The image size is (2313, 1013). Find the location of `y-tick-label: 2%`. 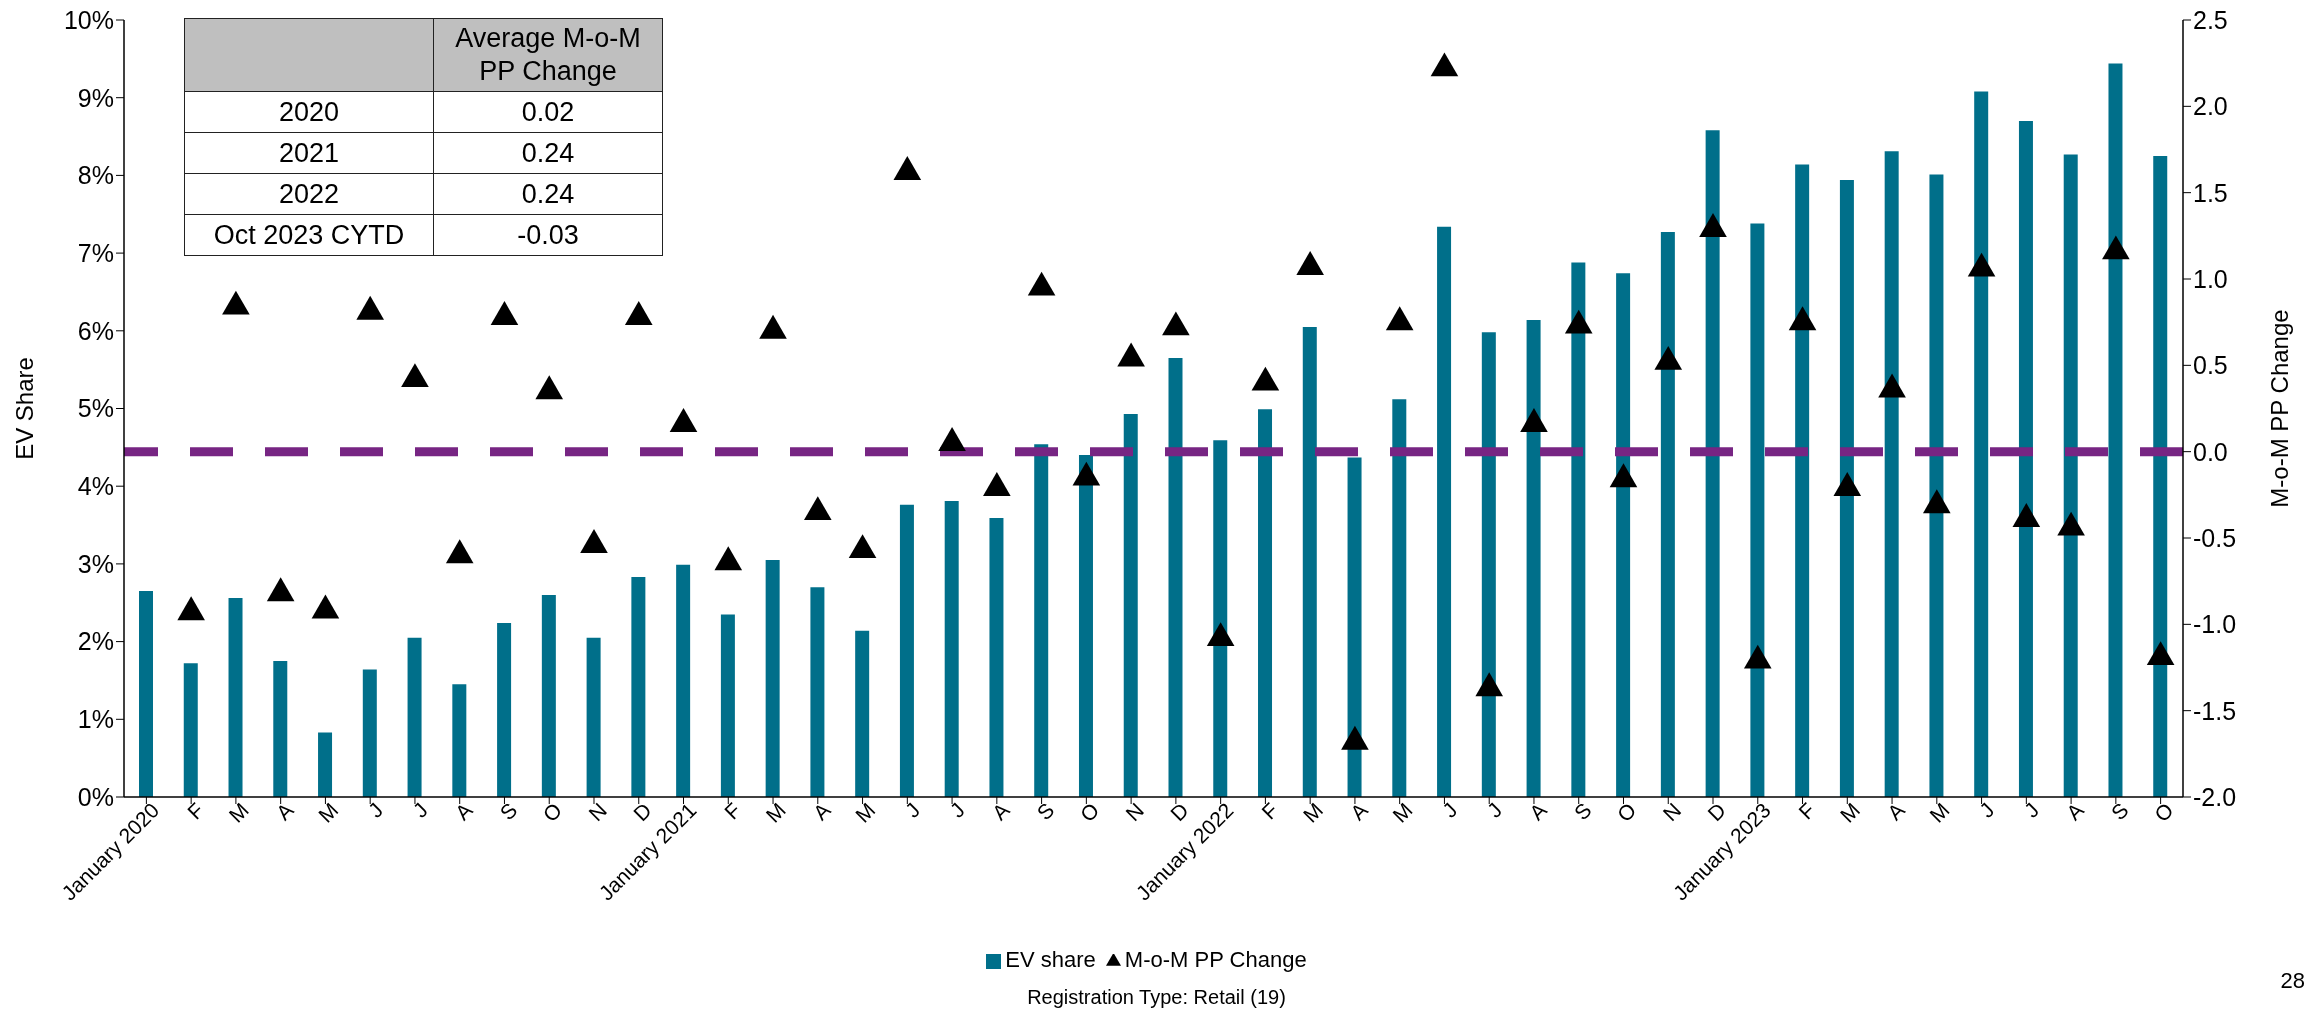

y-tick-label: 2% is located at coordinates (95, 641).